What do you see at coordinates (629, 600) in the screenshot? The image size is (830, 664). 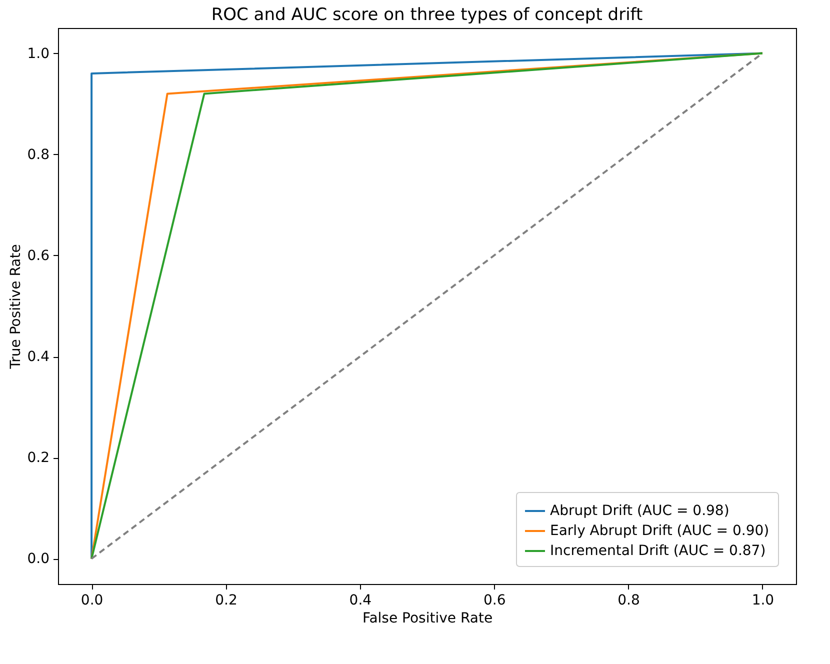 I see `x-tick-label: 0.8` at bounding box center [629, 600].